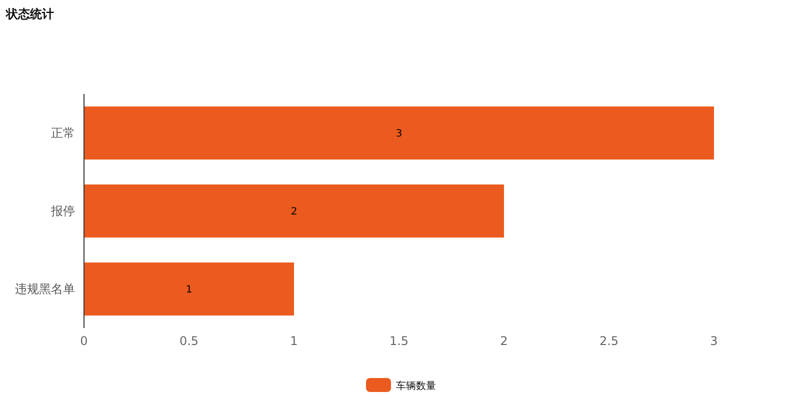 The height and width of the screenshot is (402, 802). I want to click on x-tick-label: 1.5, so click(399, 341).